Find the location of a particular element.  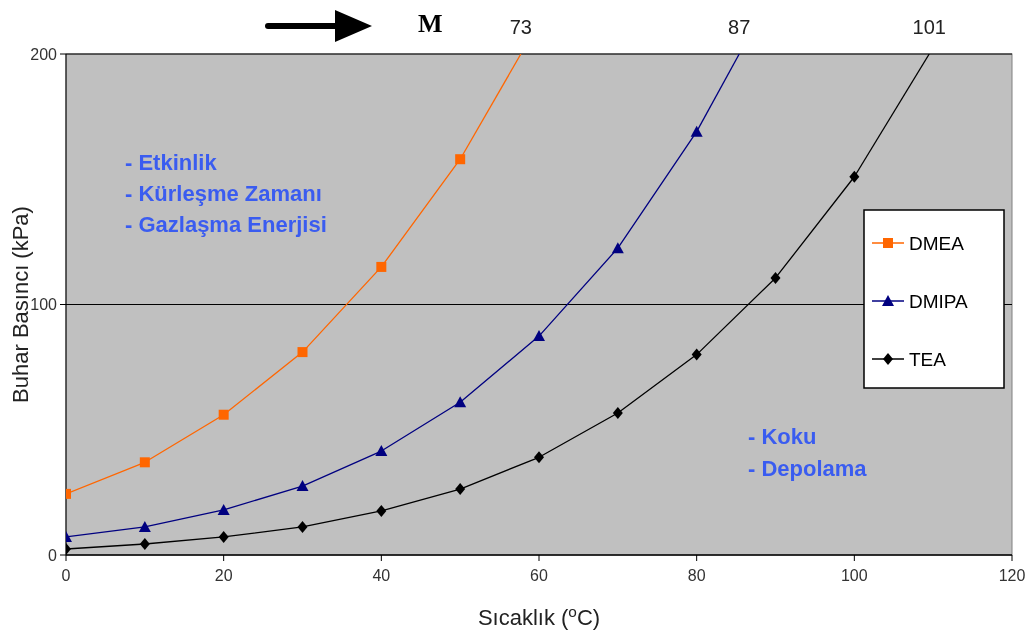

y-tick-label: 200 is located at coordinates (44, 54).